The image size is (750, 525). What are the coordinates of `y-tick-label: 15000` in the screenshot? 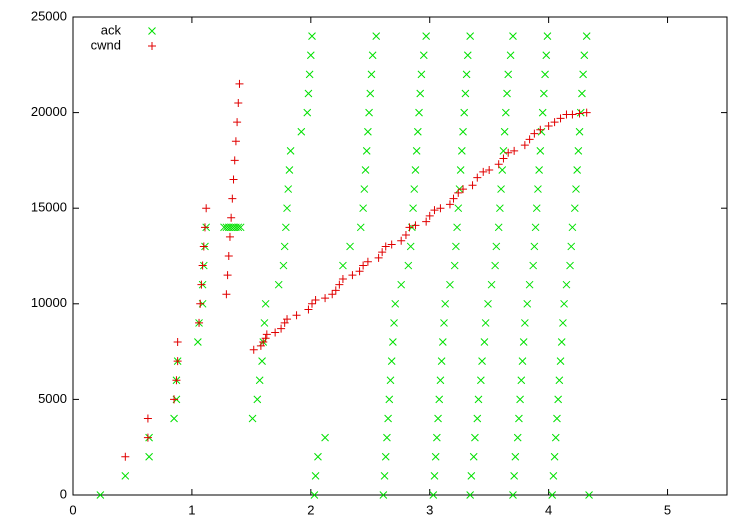 It's located at (49, 207).